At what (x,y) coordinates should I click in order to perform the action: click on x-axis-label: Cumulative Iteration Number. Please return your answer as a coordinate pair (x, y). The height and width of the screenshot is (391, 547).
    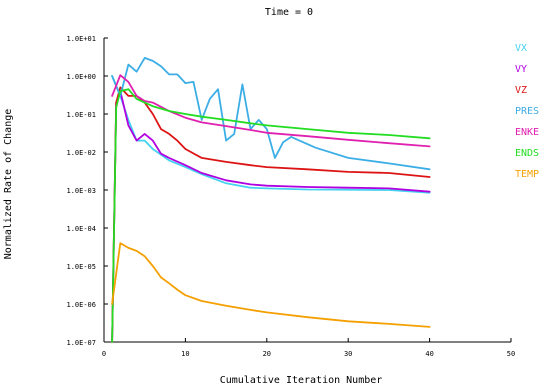
    Looking at the image, I should click on (301, 380).